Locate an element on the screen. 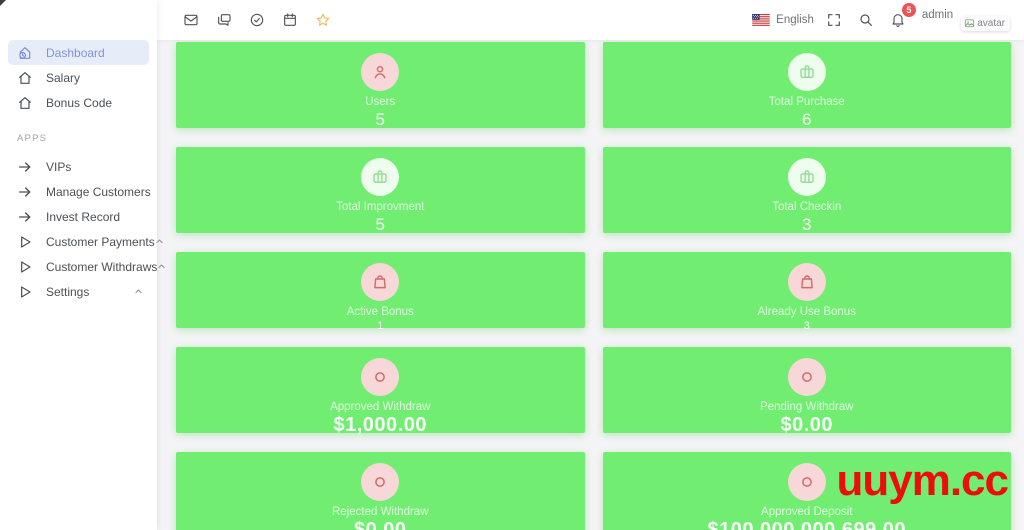 This screenshot has height=530, width=1024. stat-card-label: Active Bonus is located at coordinates (380, 312).